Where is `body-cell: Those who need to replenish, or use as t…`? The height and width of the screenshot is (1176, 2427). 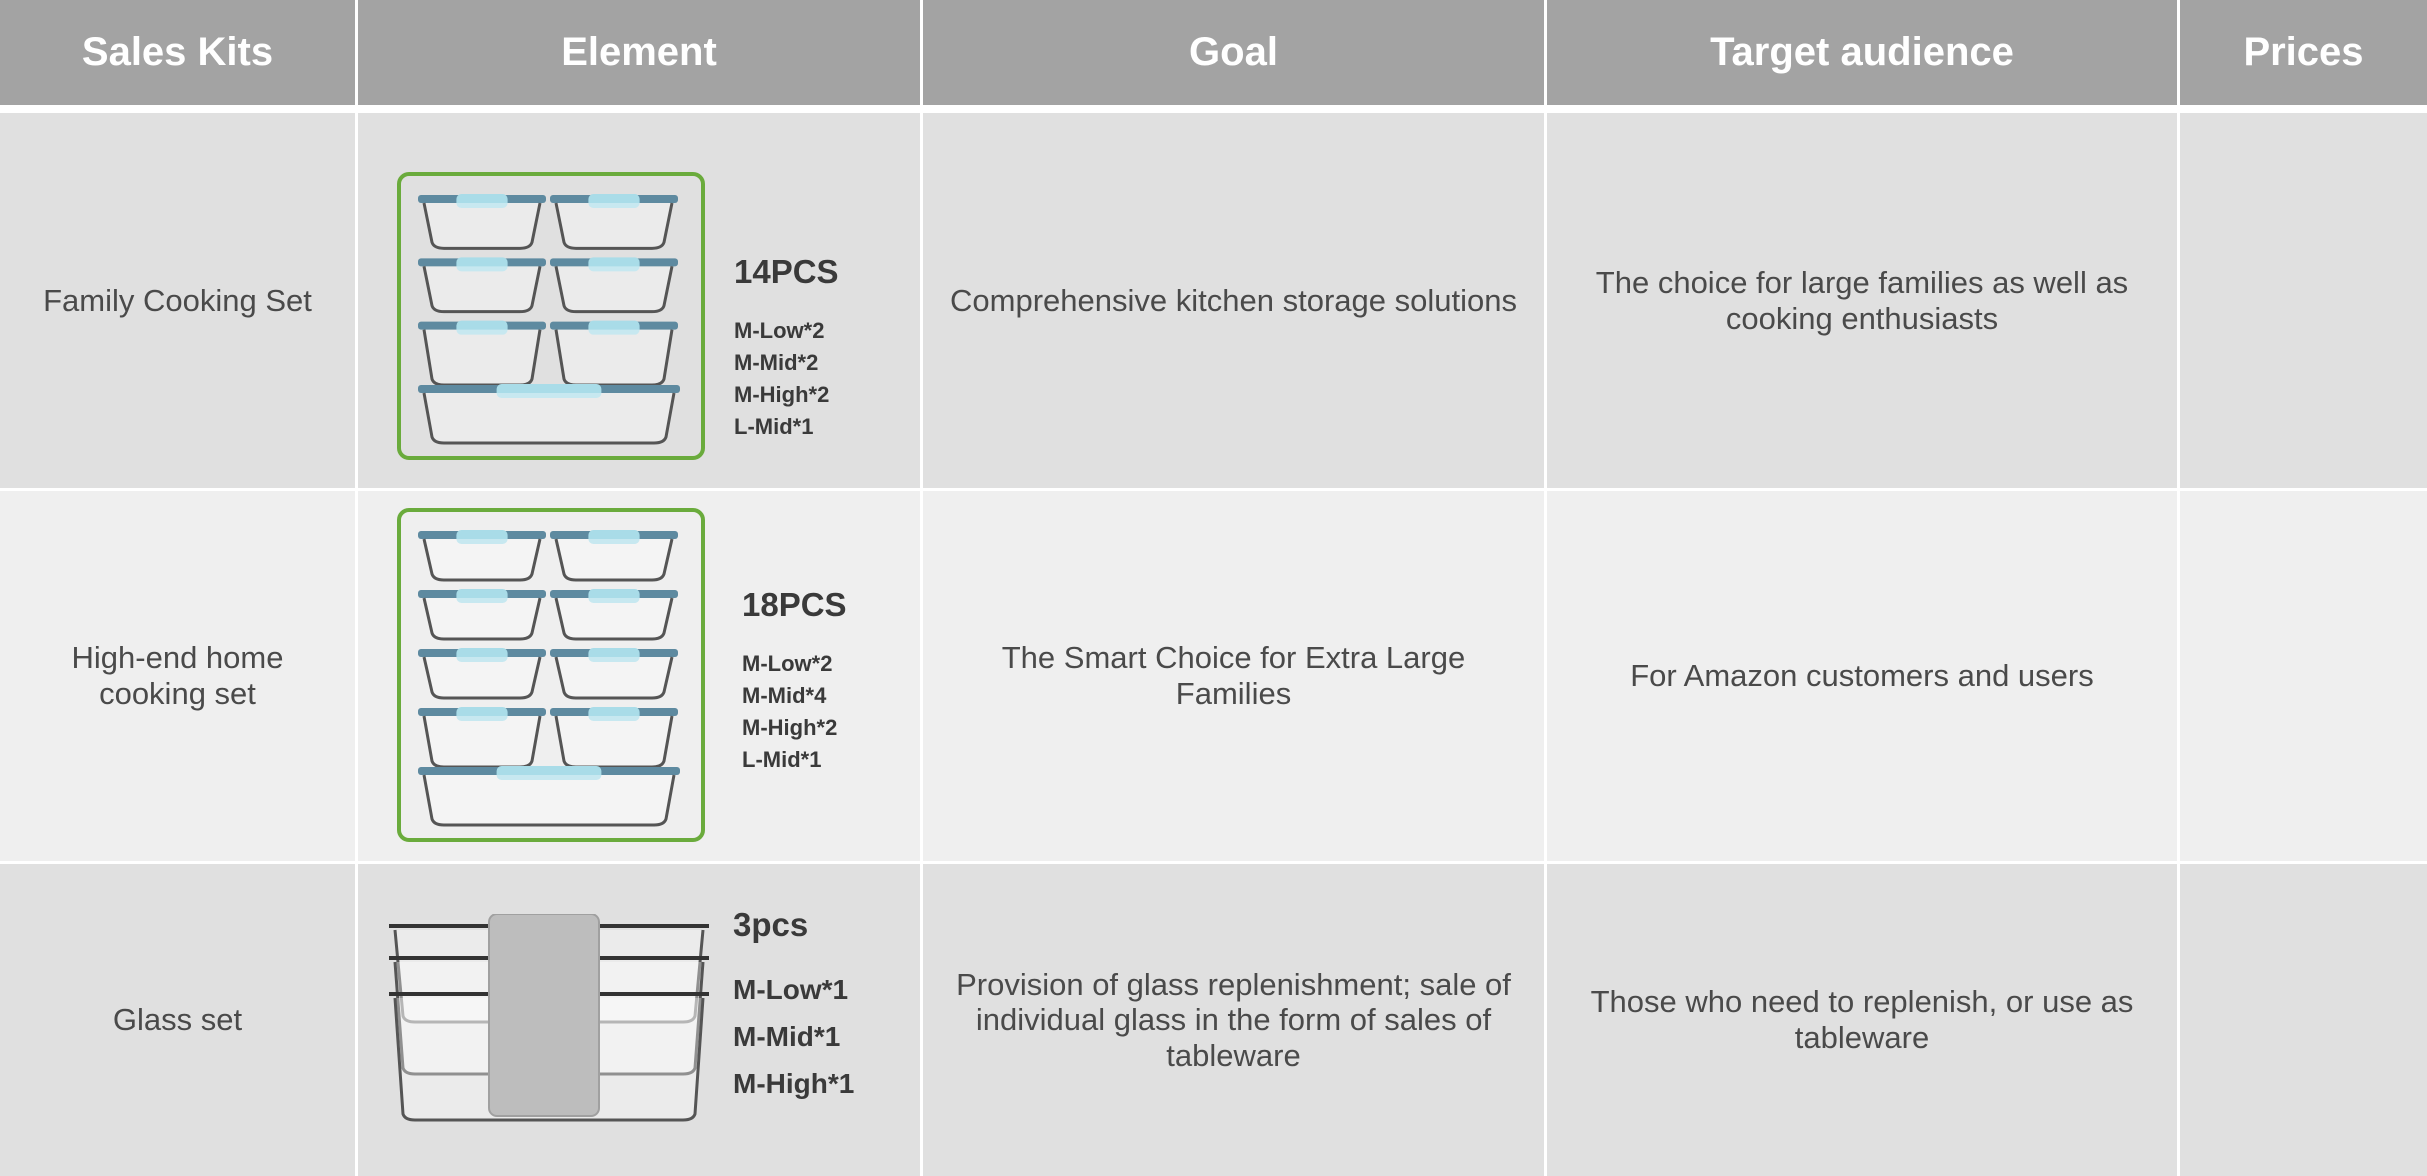 body-cell: Those who need to replenish, or use as t… is located at coordinates (1862, 1020).